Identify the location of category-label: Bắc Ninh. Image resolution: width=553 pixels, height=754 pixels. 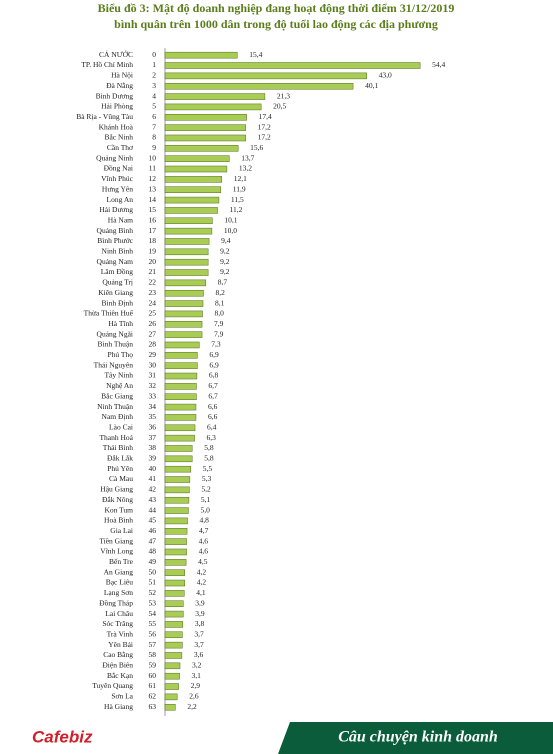
(118, 137).